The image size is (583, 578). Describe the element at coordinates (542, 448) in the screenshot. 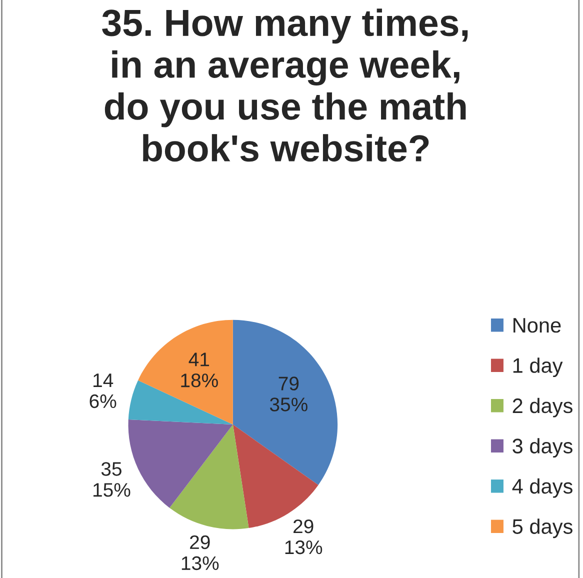

I see `legend-label: 3 days` at that location.